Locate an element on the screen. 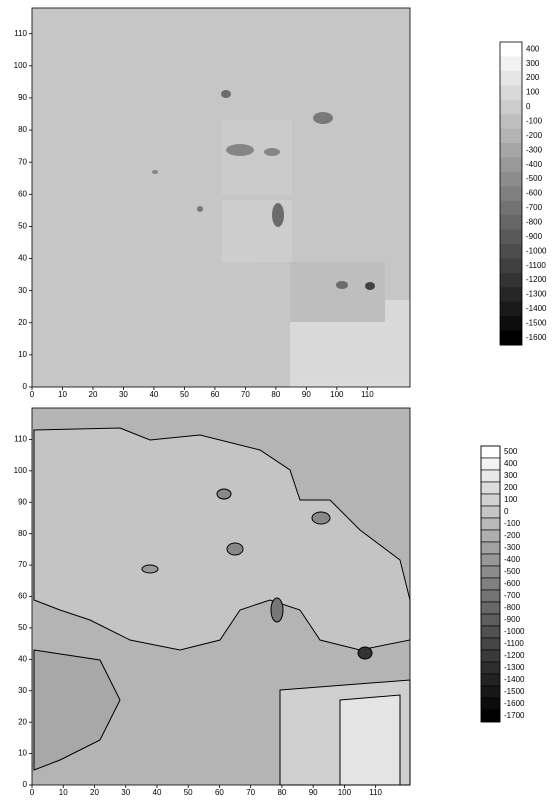  y-tick-label: 0 is located at coordinates (25, 784).